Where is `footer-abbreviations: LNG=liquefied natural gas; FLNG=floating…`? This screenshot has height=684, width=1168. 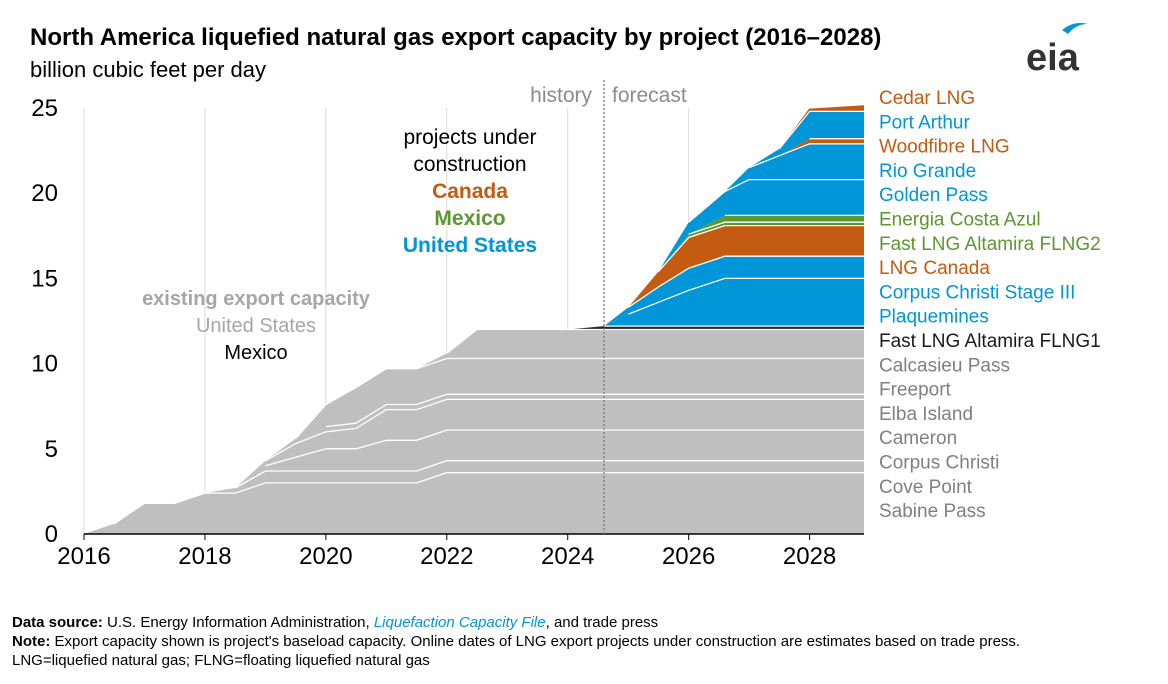
footer-abbreviations: LNG=liquefied natural gas; FLNG=floating… is located at coordinates (221, 660).